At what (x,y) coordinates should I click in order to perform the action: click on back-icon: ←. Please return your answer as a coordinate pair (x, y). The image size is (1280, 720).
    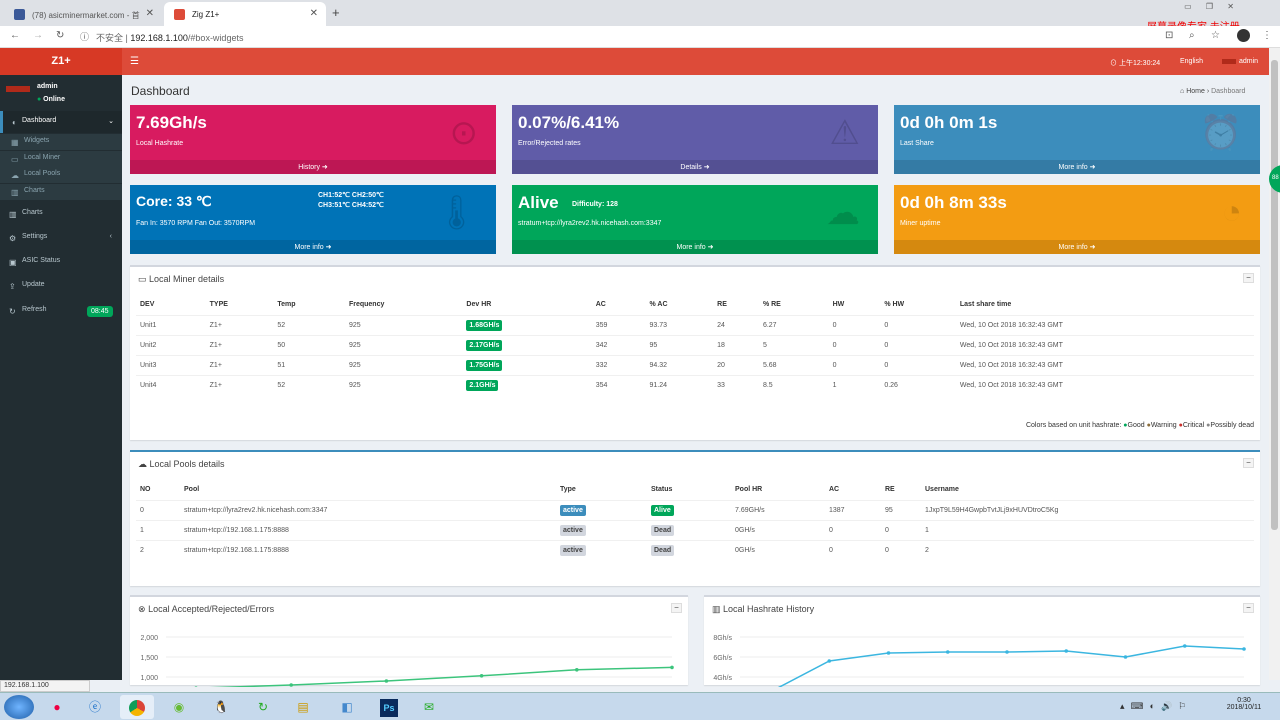
    Looking at the image, I should click on (15, 35).